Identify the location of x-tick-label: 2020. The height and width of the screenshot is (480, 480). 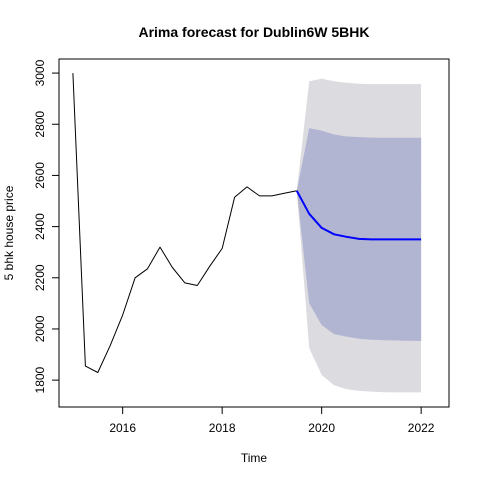
(321, 428).